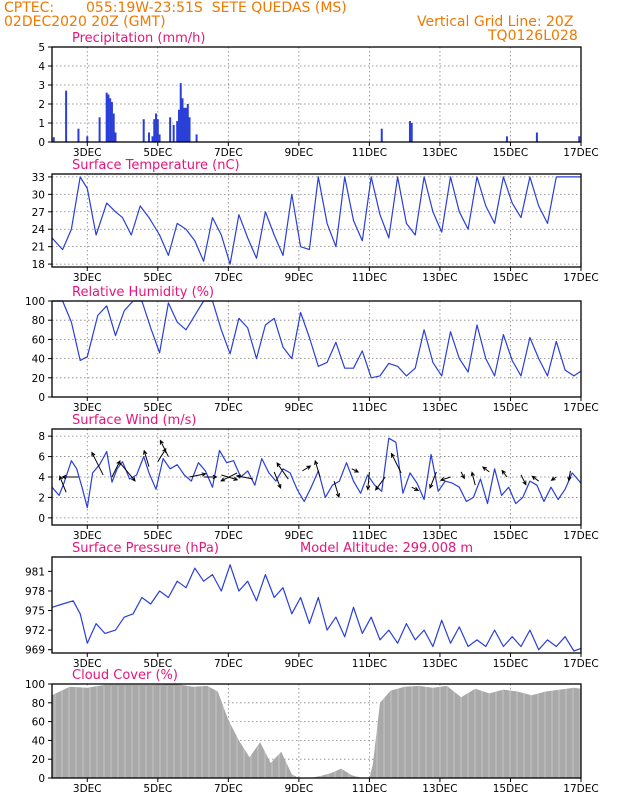 This screenshot has width=618, height=800. What do you see at coordinates (38, 195) in the screenshot?
I see `y-tick-label: 30` at bounding box center [38, 195].